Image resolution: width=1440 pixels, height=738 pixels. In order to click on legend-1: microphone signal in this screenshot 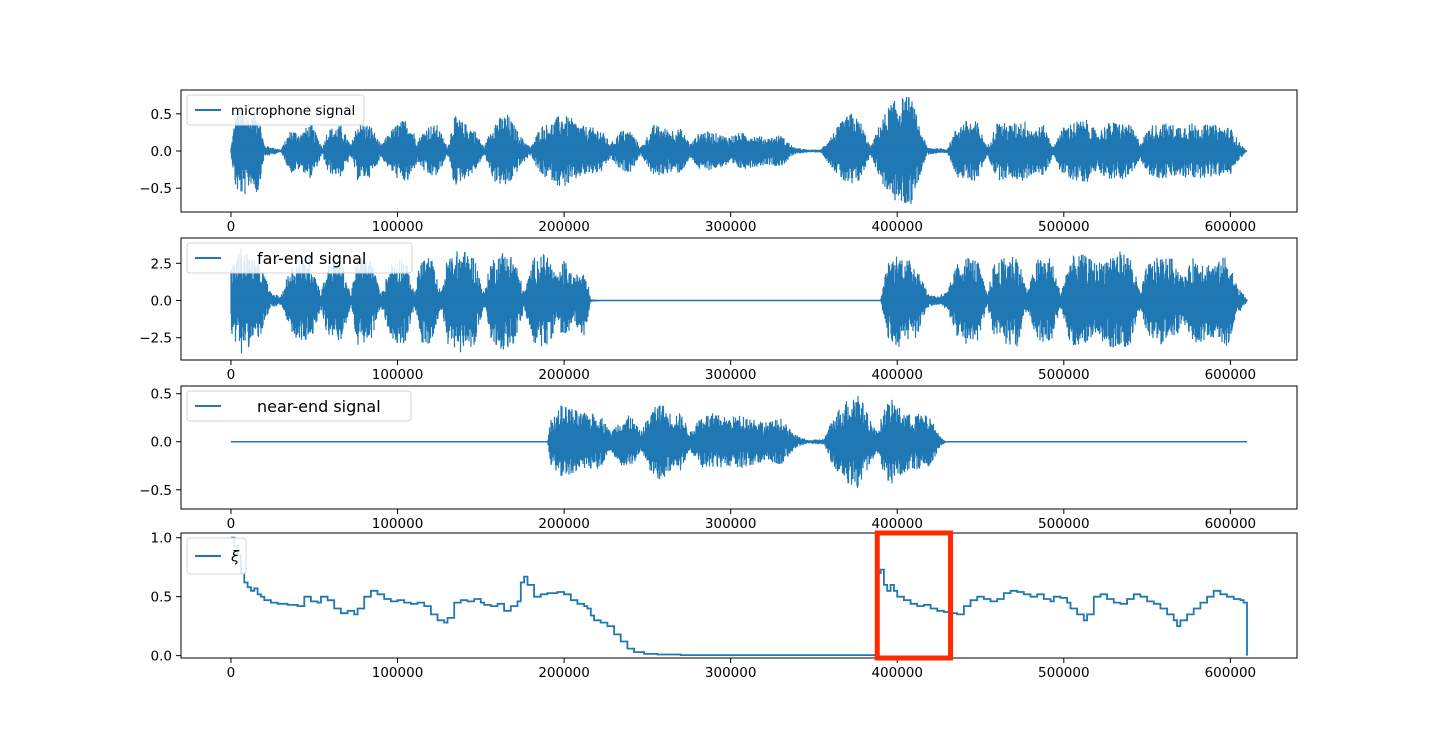, I will do `click(275, 110)`.